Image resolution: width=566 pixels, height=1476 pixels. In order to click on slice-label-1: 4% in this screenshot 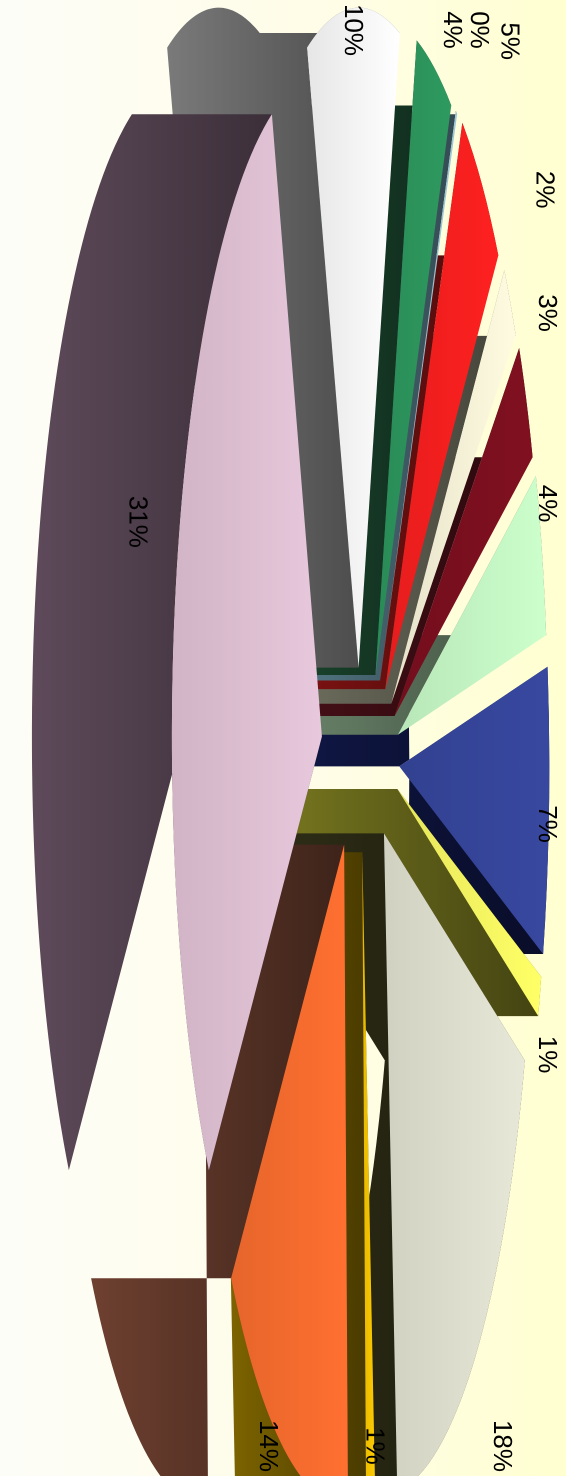, I will do `click(453, 30)`.